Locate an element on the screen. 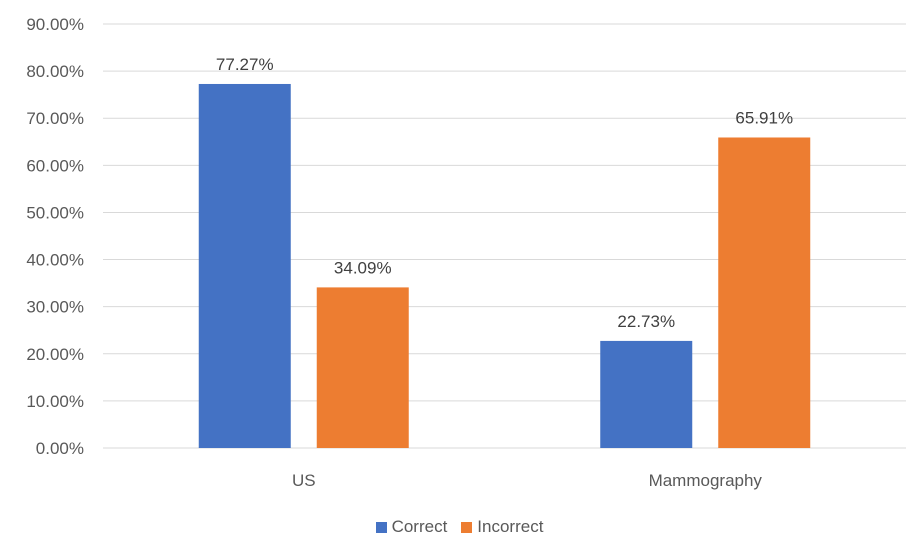 The width and height of the screenshot is (919, 542). data-label-correct-us: 77.27% is located at coordinates (245, 64).